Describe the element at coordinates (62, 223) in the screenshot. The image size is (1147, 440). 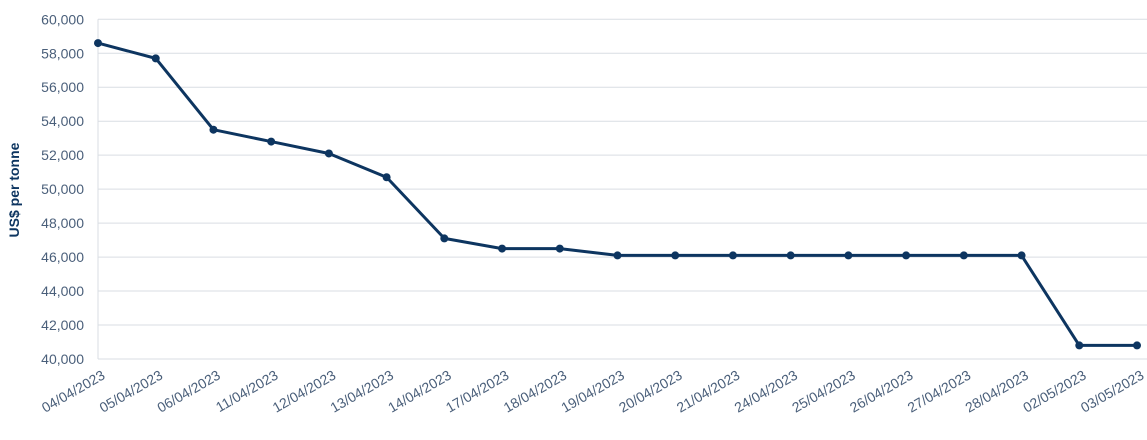
I see `y-tick-label: 48,000` at that location.